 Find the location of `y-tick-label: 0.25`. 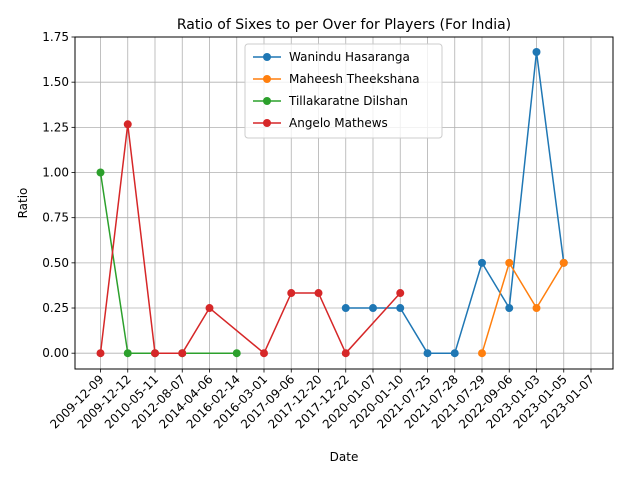

y-tick-label: 0.25 is located at coordinates (55, 308).